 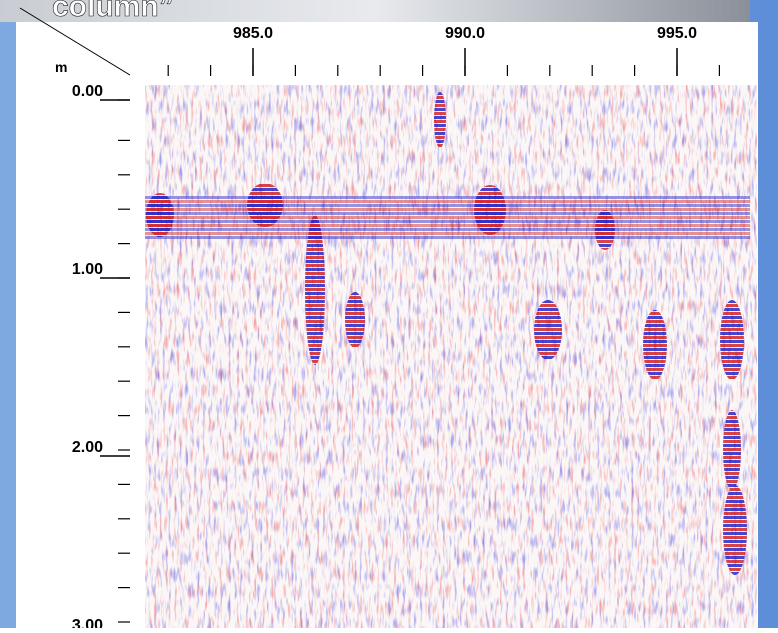 I want to click on y-tick-label: 0.00, so click(x=87, y=91).